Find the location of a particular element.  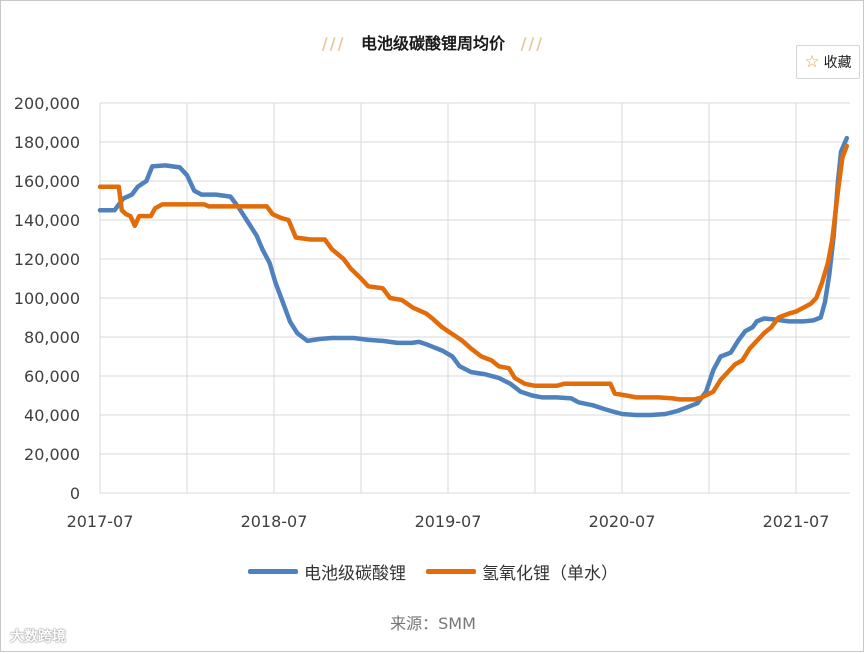

x-tick-label: 2019-07 is located at coordinates (448, 521).